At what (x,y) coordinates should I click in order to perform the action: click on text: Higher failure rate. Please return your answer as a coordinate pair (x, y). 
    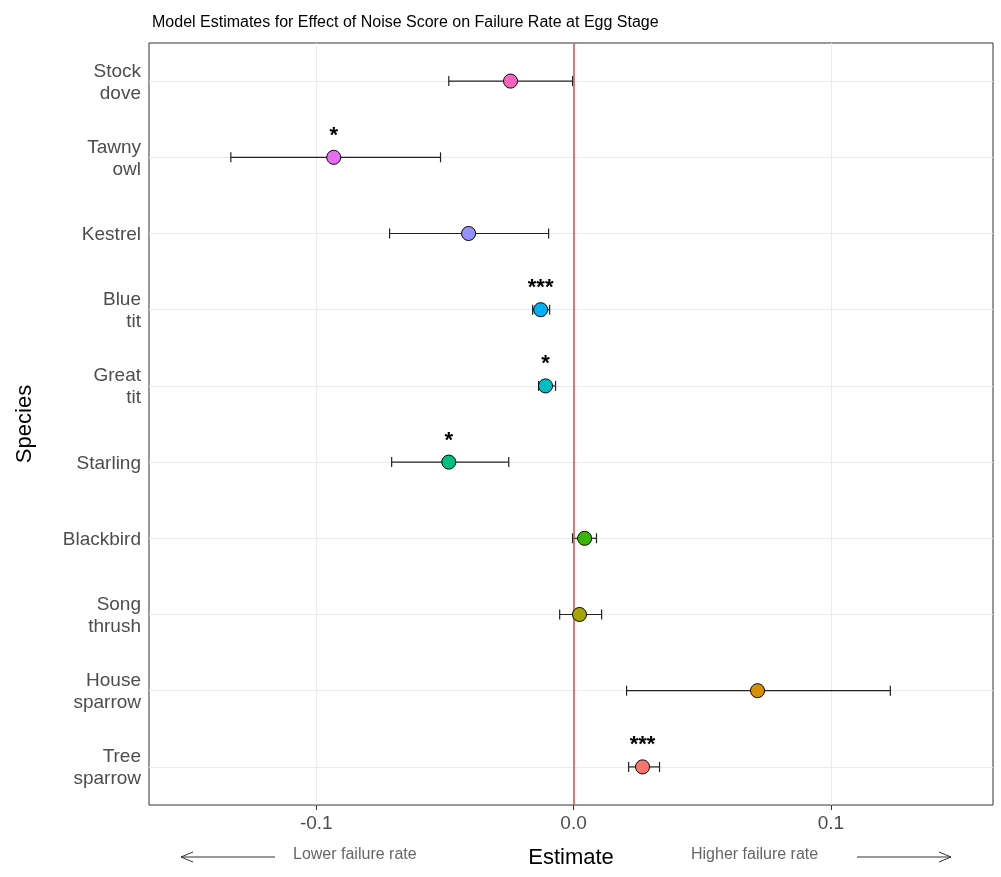
    Looking at the image, I should click on (755, 854).